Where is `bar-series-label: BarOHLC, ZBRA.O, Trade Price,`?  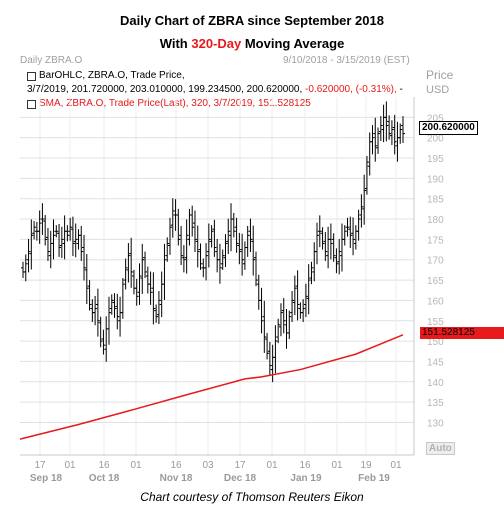
bar-series-label: BarOHLC, ZBRA.O, Trade Price, is located at coordinates (112, 75).